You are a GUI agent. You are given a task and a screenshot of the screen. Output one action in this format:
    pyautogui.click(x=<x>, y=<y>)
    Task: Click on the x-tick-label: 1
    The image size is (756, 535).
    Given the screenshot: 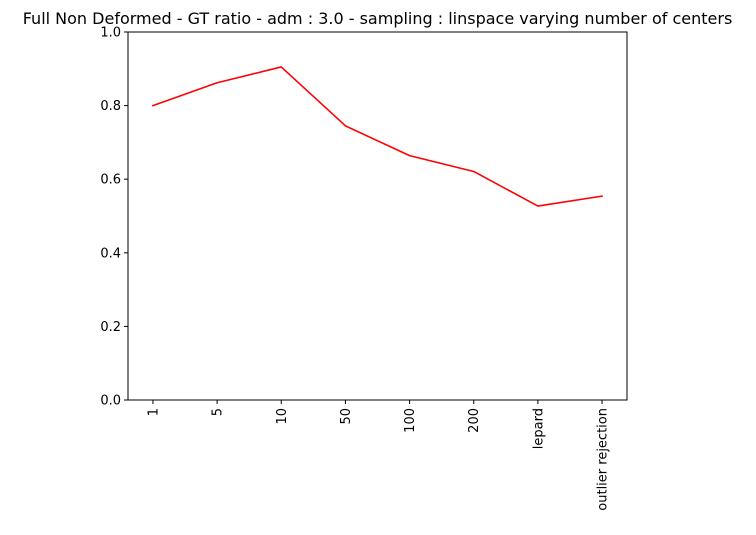 What is the action you would take?
    pyautogui.click(x=153, y=412)
    